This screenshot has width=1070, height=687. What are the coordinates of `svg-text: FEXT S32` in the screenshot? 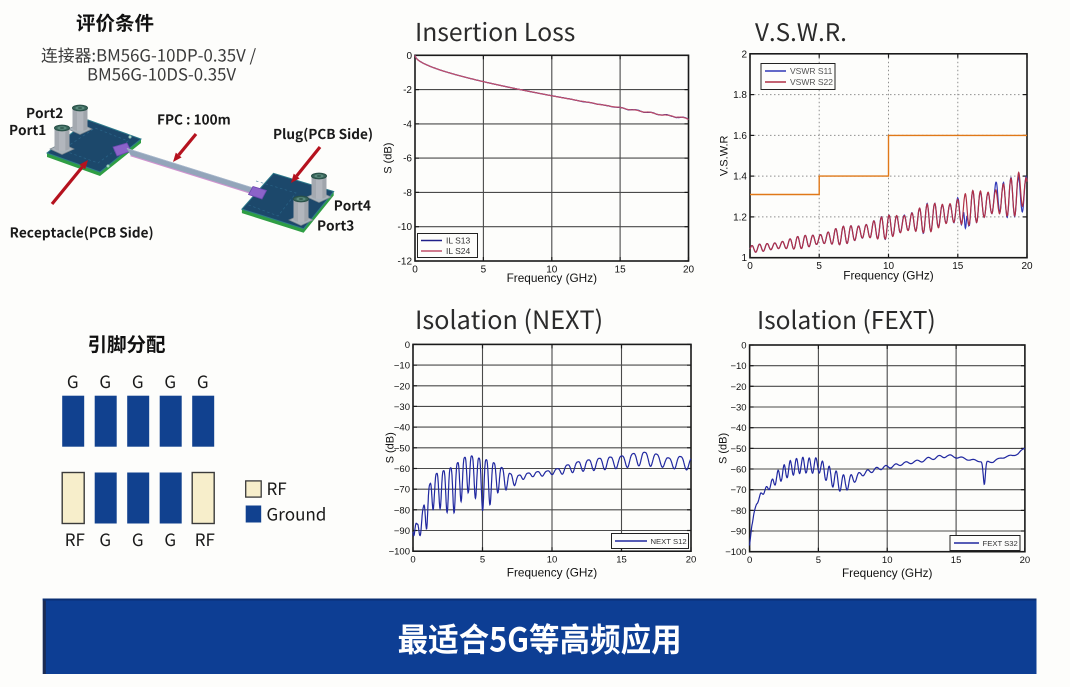 It's located at (1000, 543).